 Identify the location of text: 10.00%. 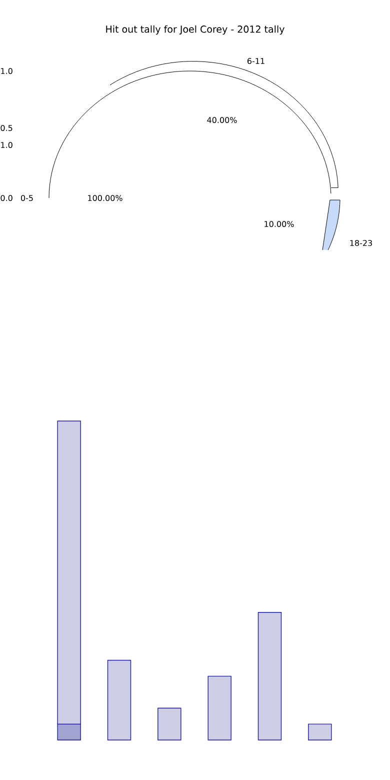
(279, 224).